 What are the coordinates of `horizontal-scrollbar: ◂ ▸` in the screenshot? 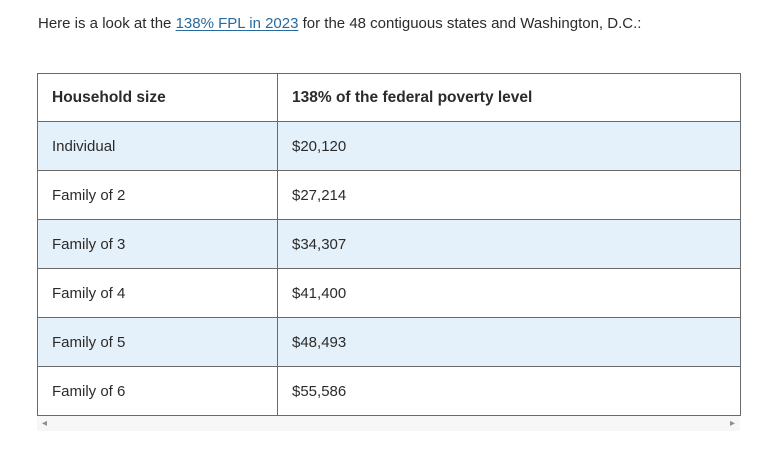 It's located at (388, 423).